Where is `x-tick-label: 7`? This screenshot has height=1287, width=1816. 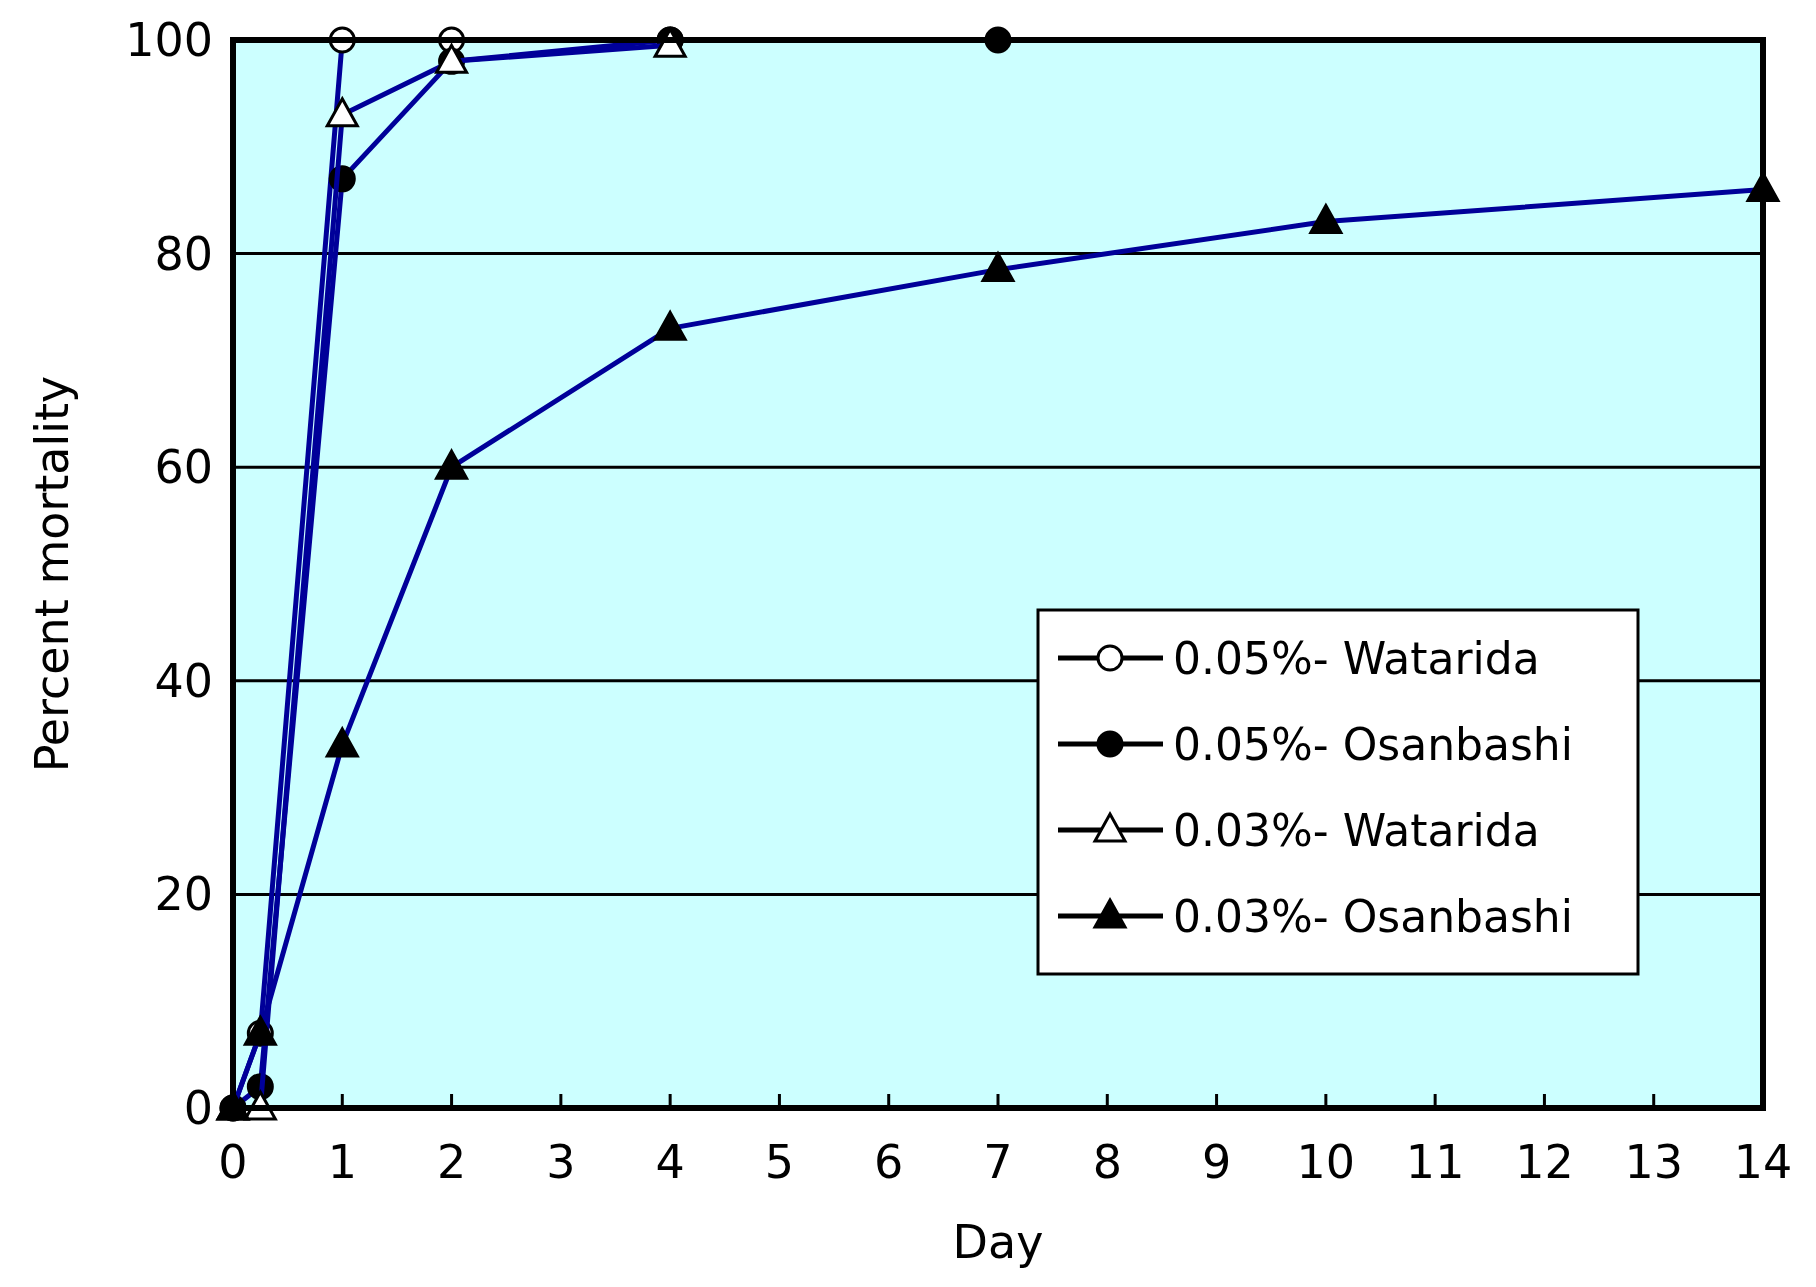 x-tick-label: 7 is located at coordinates (998, 1162).